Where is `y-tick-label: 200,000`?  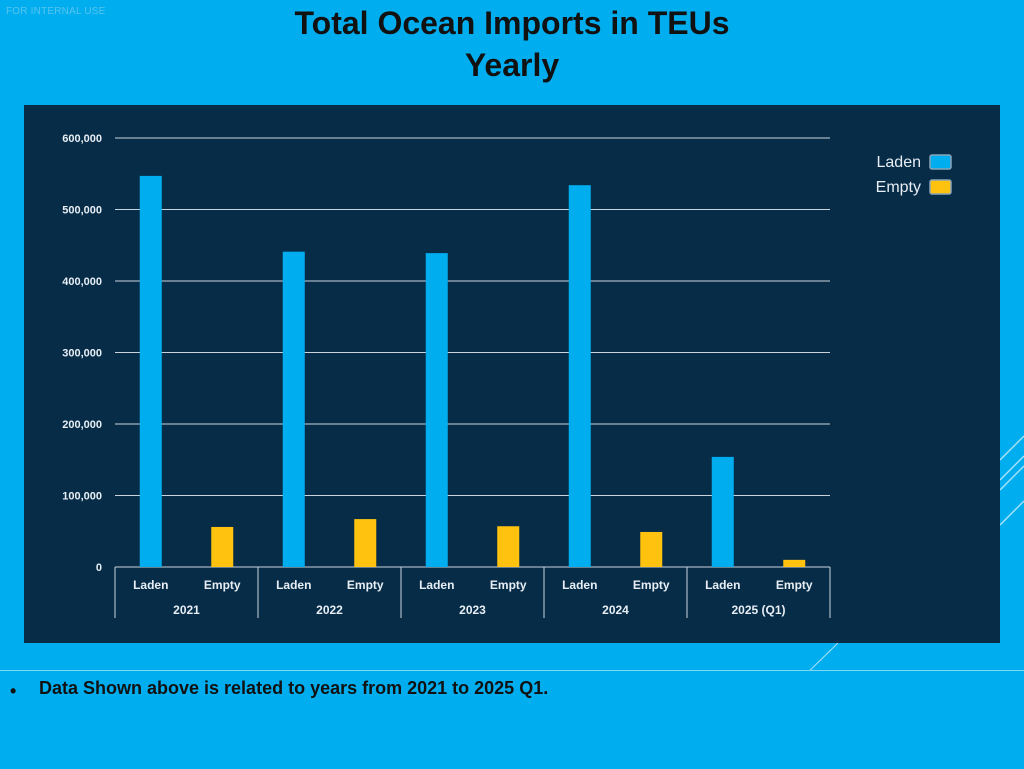
y-tick-label: 200,000 is located at coordinates (82, 425).